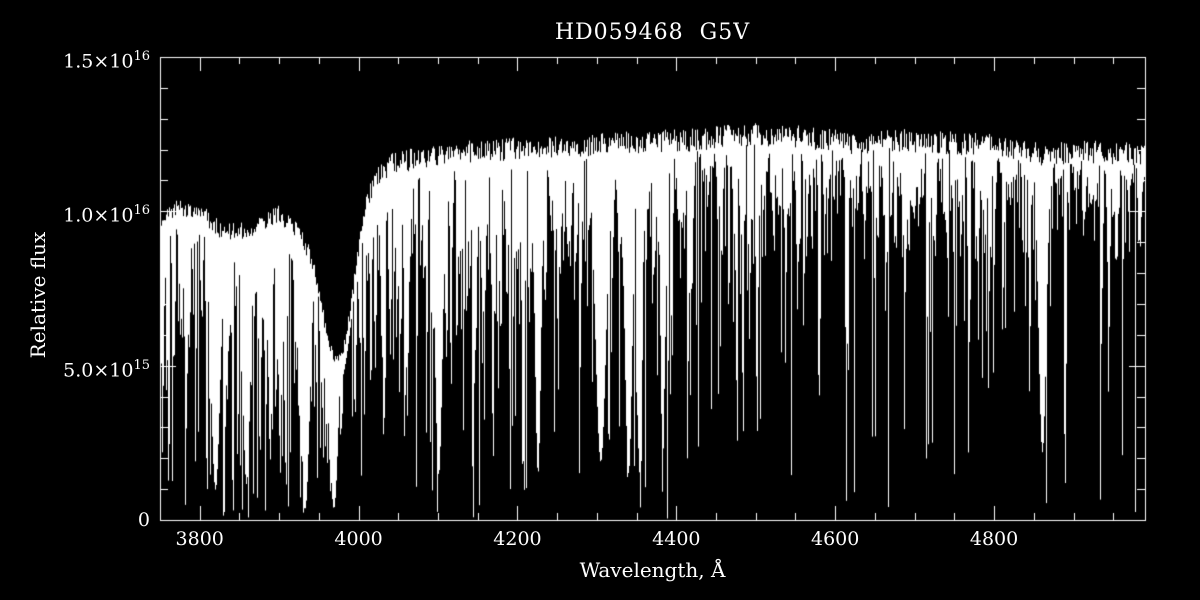 The width and height of the screenshot is (1200, 600). Describe the element at coordinates (199, 539) in the screenshot. I see `x-tick-label: 3800` at that location.